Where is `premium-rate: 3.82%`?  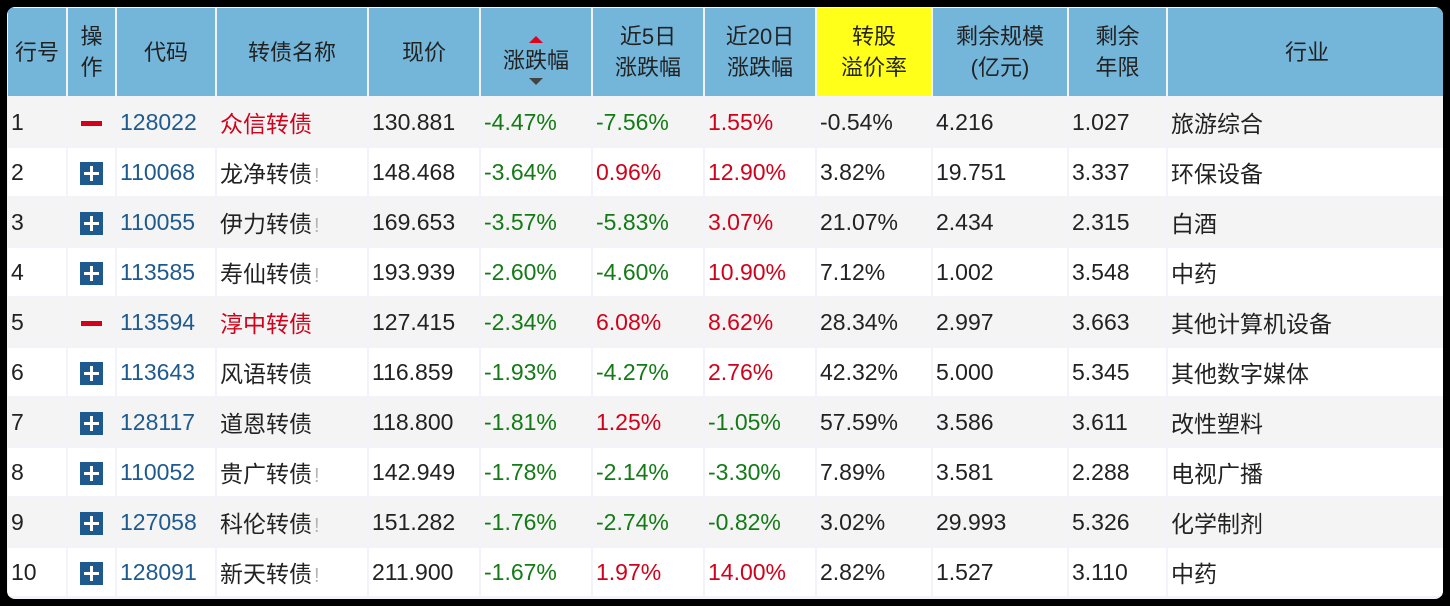 premium-rate: 3.82% is located at coordinates (874, 172).